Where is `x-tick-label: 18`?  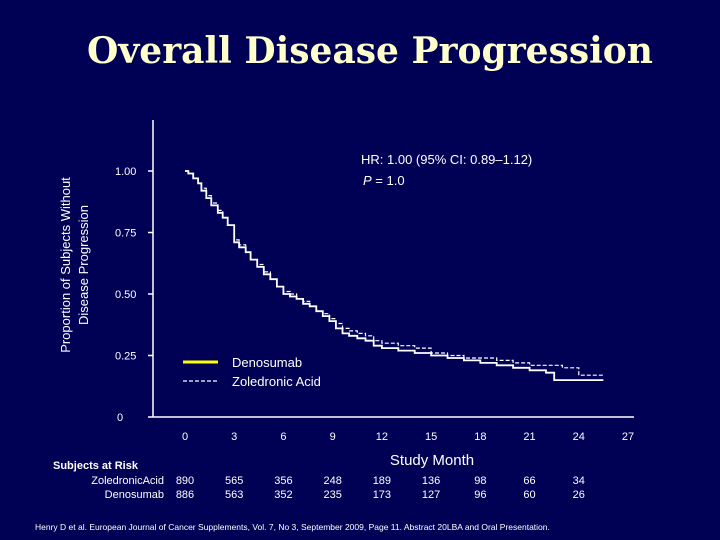
x-tick-label: 18 is located at coordinates (480, 437).